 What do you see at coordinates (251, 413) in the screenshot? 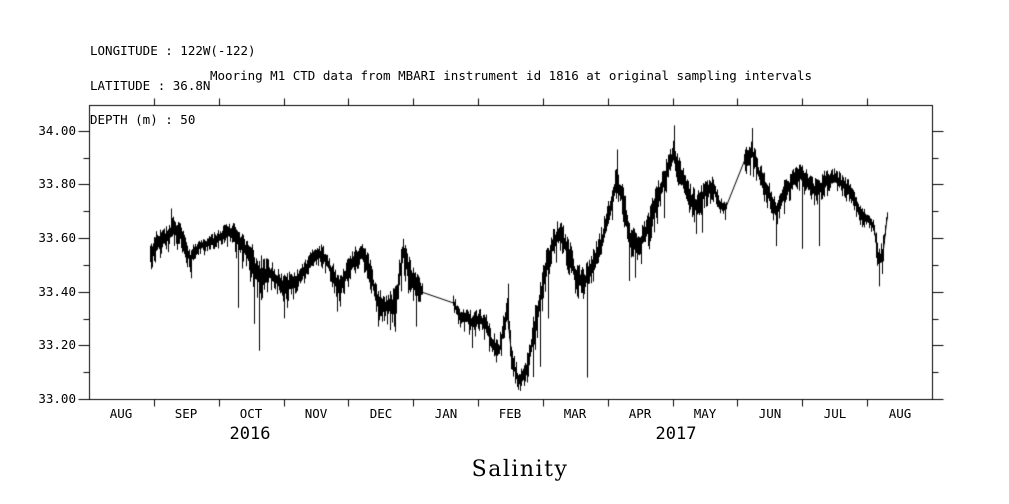
I see `x-tick-label: OCT` at bounding box center [251, 413].